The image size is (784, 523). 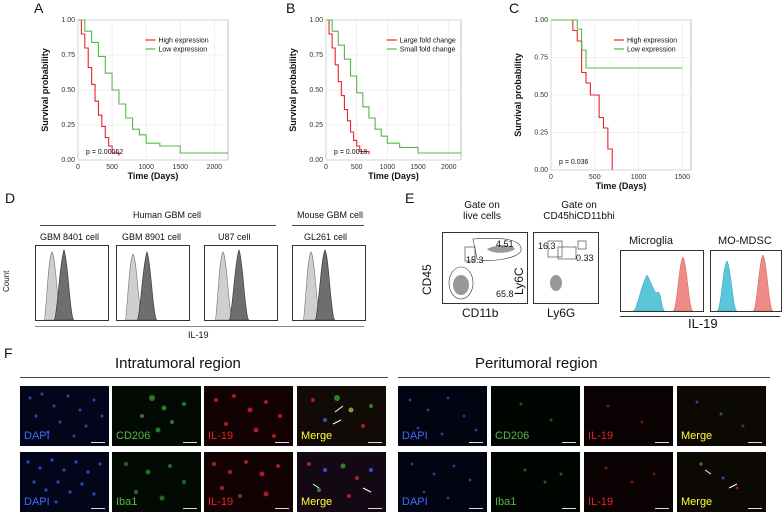 I want to click on x-tick-label: 2000, so click(x=215, y=167).